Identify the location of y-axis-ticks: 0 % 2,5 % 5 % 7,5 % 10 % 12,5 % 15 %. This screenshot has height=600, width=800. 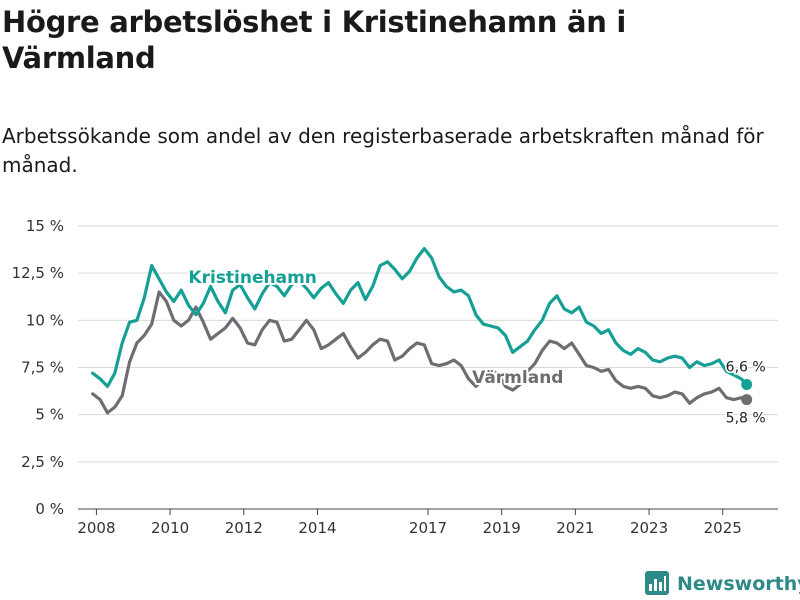
(38, 367).